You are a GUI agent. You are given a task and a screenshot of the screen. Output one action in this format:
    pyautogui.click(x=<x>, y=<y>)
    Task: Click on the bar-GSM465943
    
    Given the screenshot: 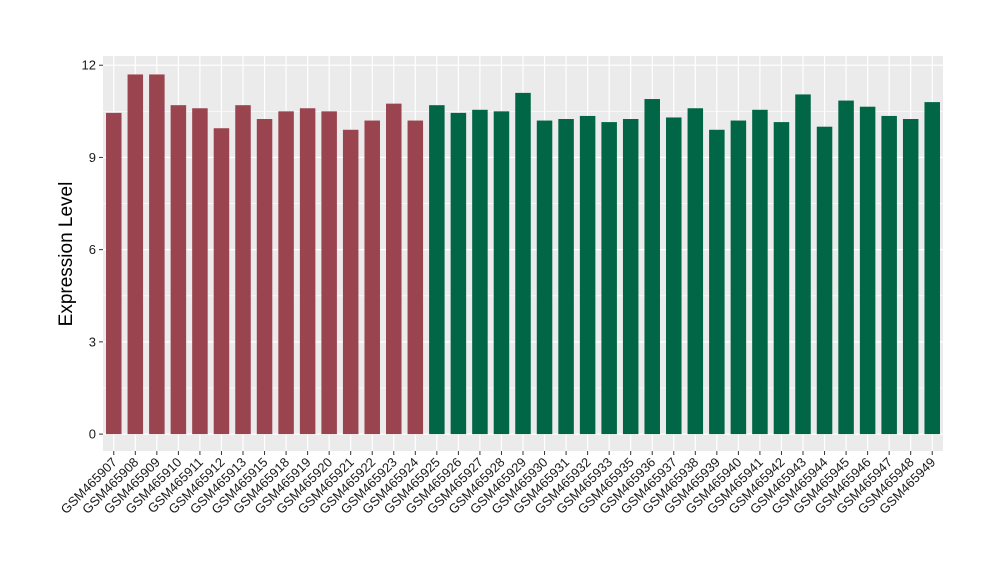 What is the action you would take?
    pyautogui.click(x=803, y=264)
    